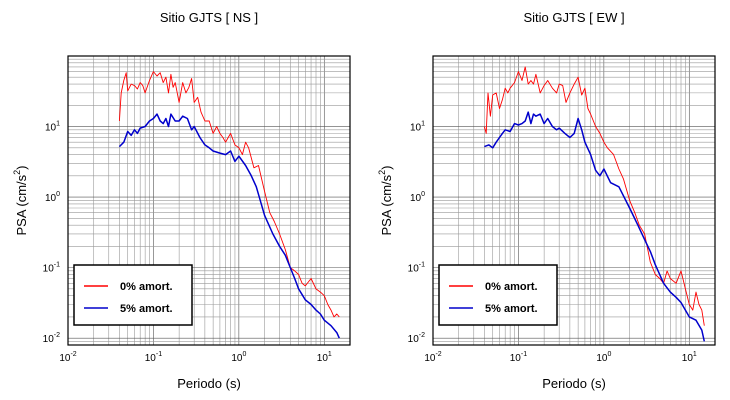  I want to click on chart-title: Sitio GJTS [ EW ], so click(573, 17).